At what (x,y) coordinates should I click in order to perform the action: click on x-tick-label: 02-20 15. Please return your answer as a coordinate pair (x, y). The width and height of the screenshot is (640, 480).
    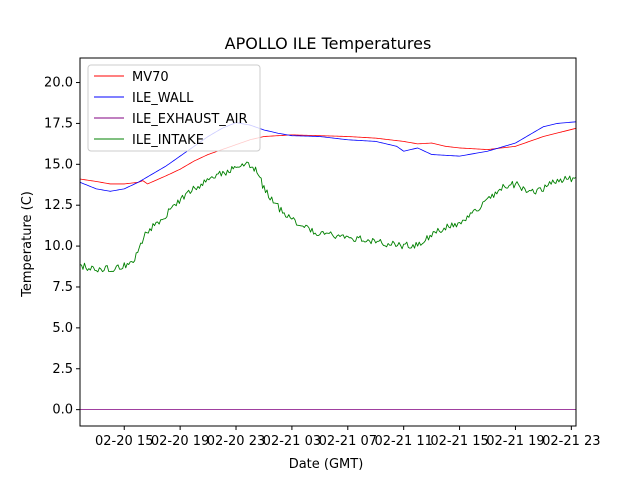
    Looking at the image, I should click on (124, 441).